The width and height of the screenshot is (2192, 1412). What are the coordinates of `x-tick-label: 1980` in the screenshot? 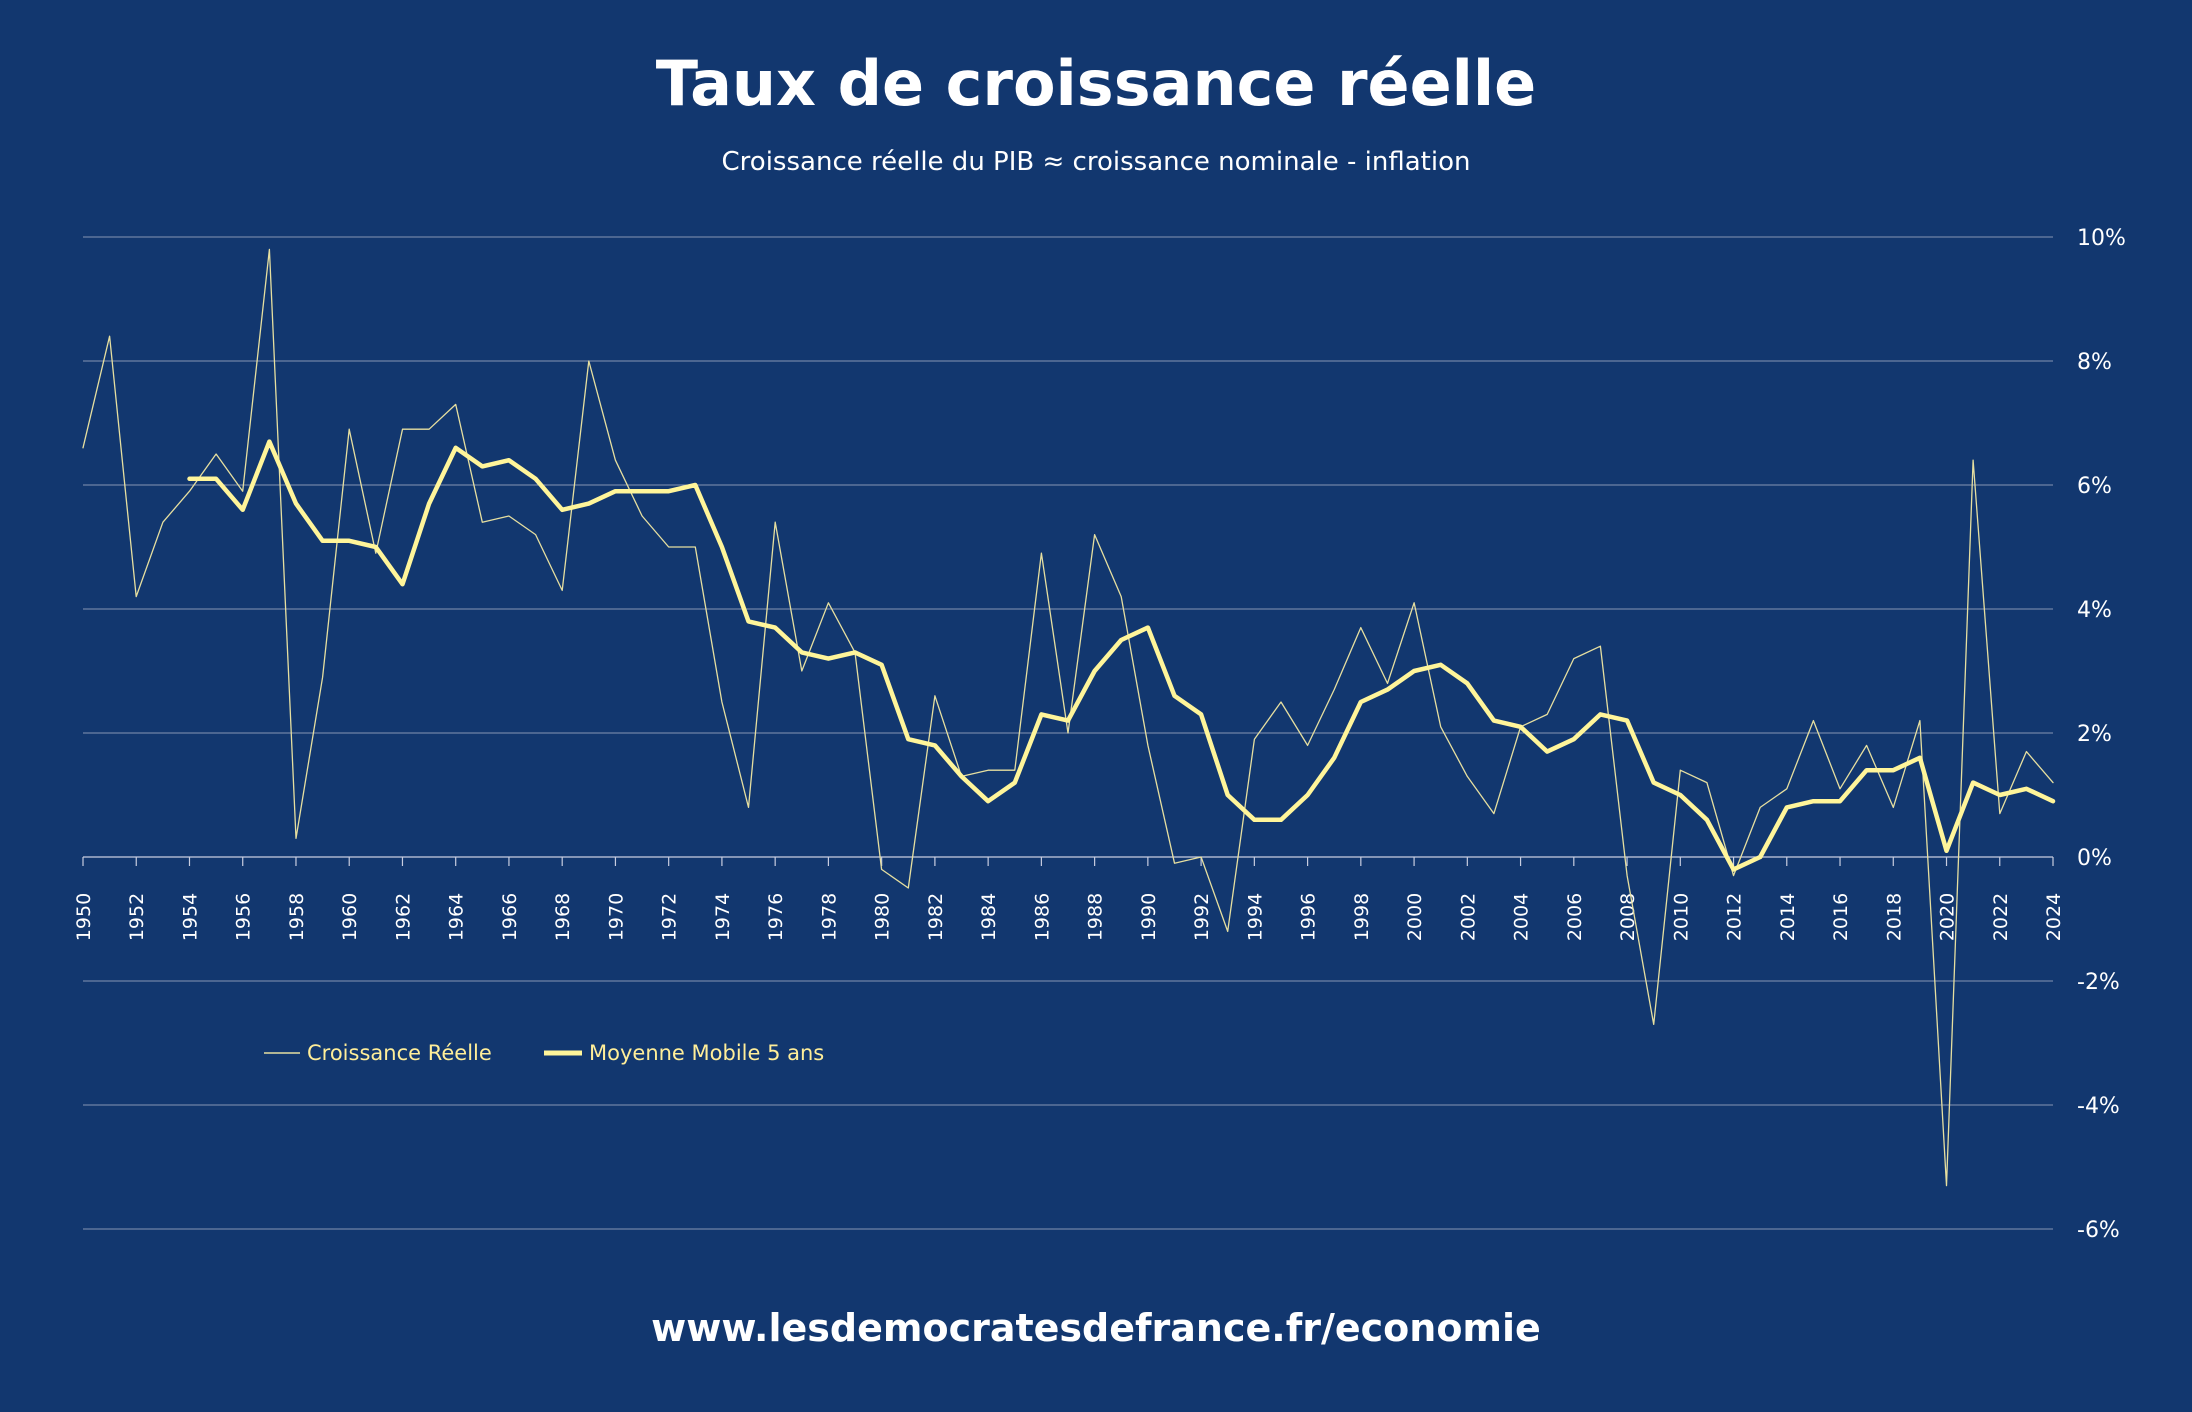 It's located at (883, 917).